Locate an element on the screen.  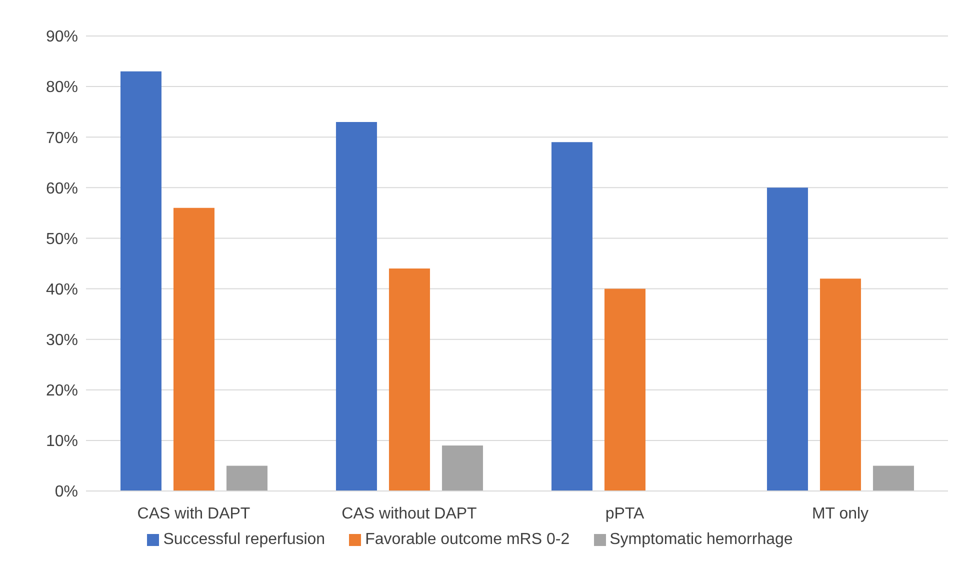
legend-label: Successful reperfusion is located at coordinates (244, 539).